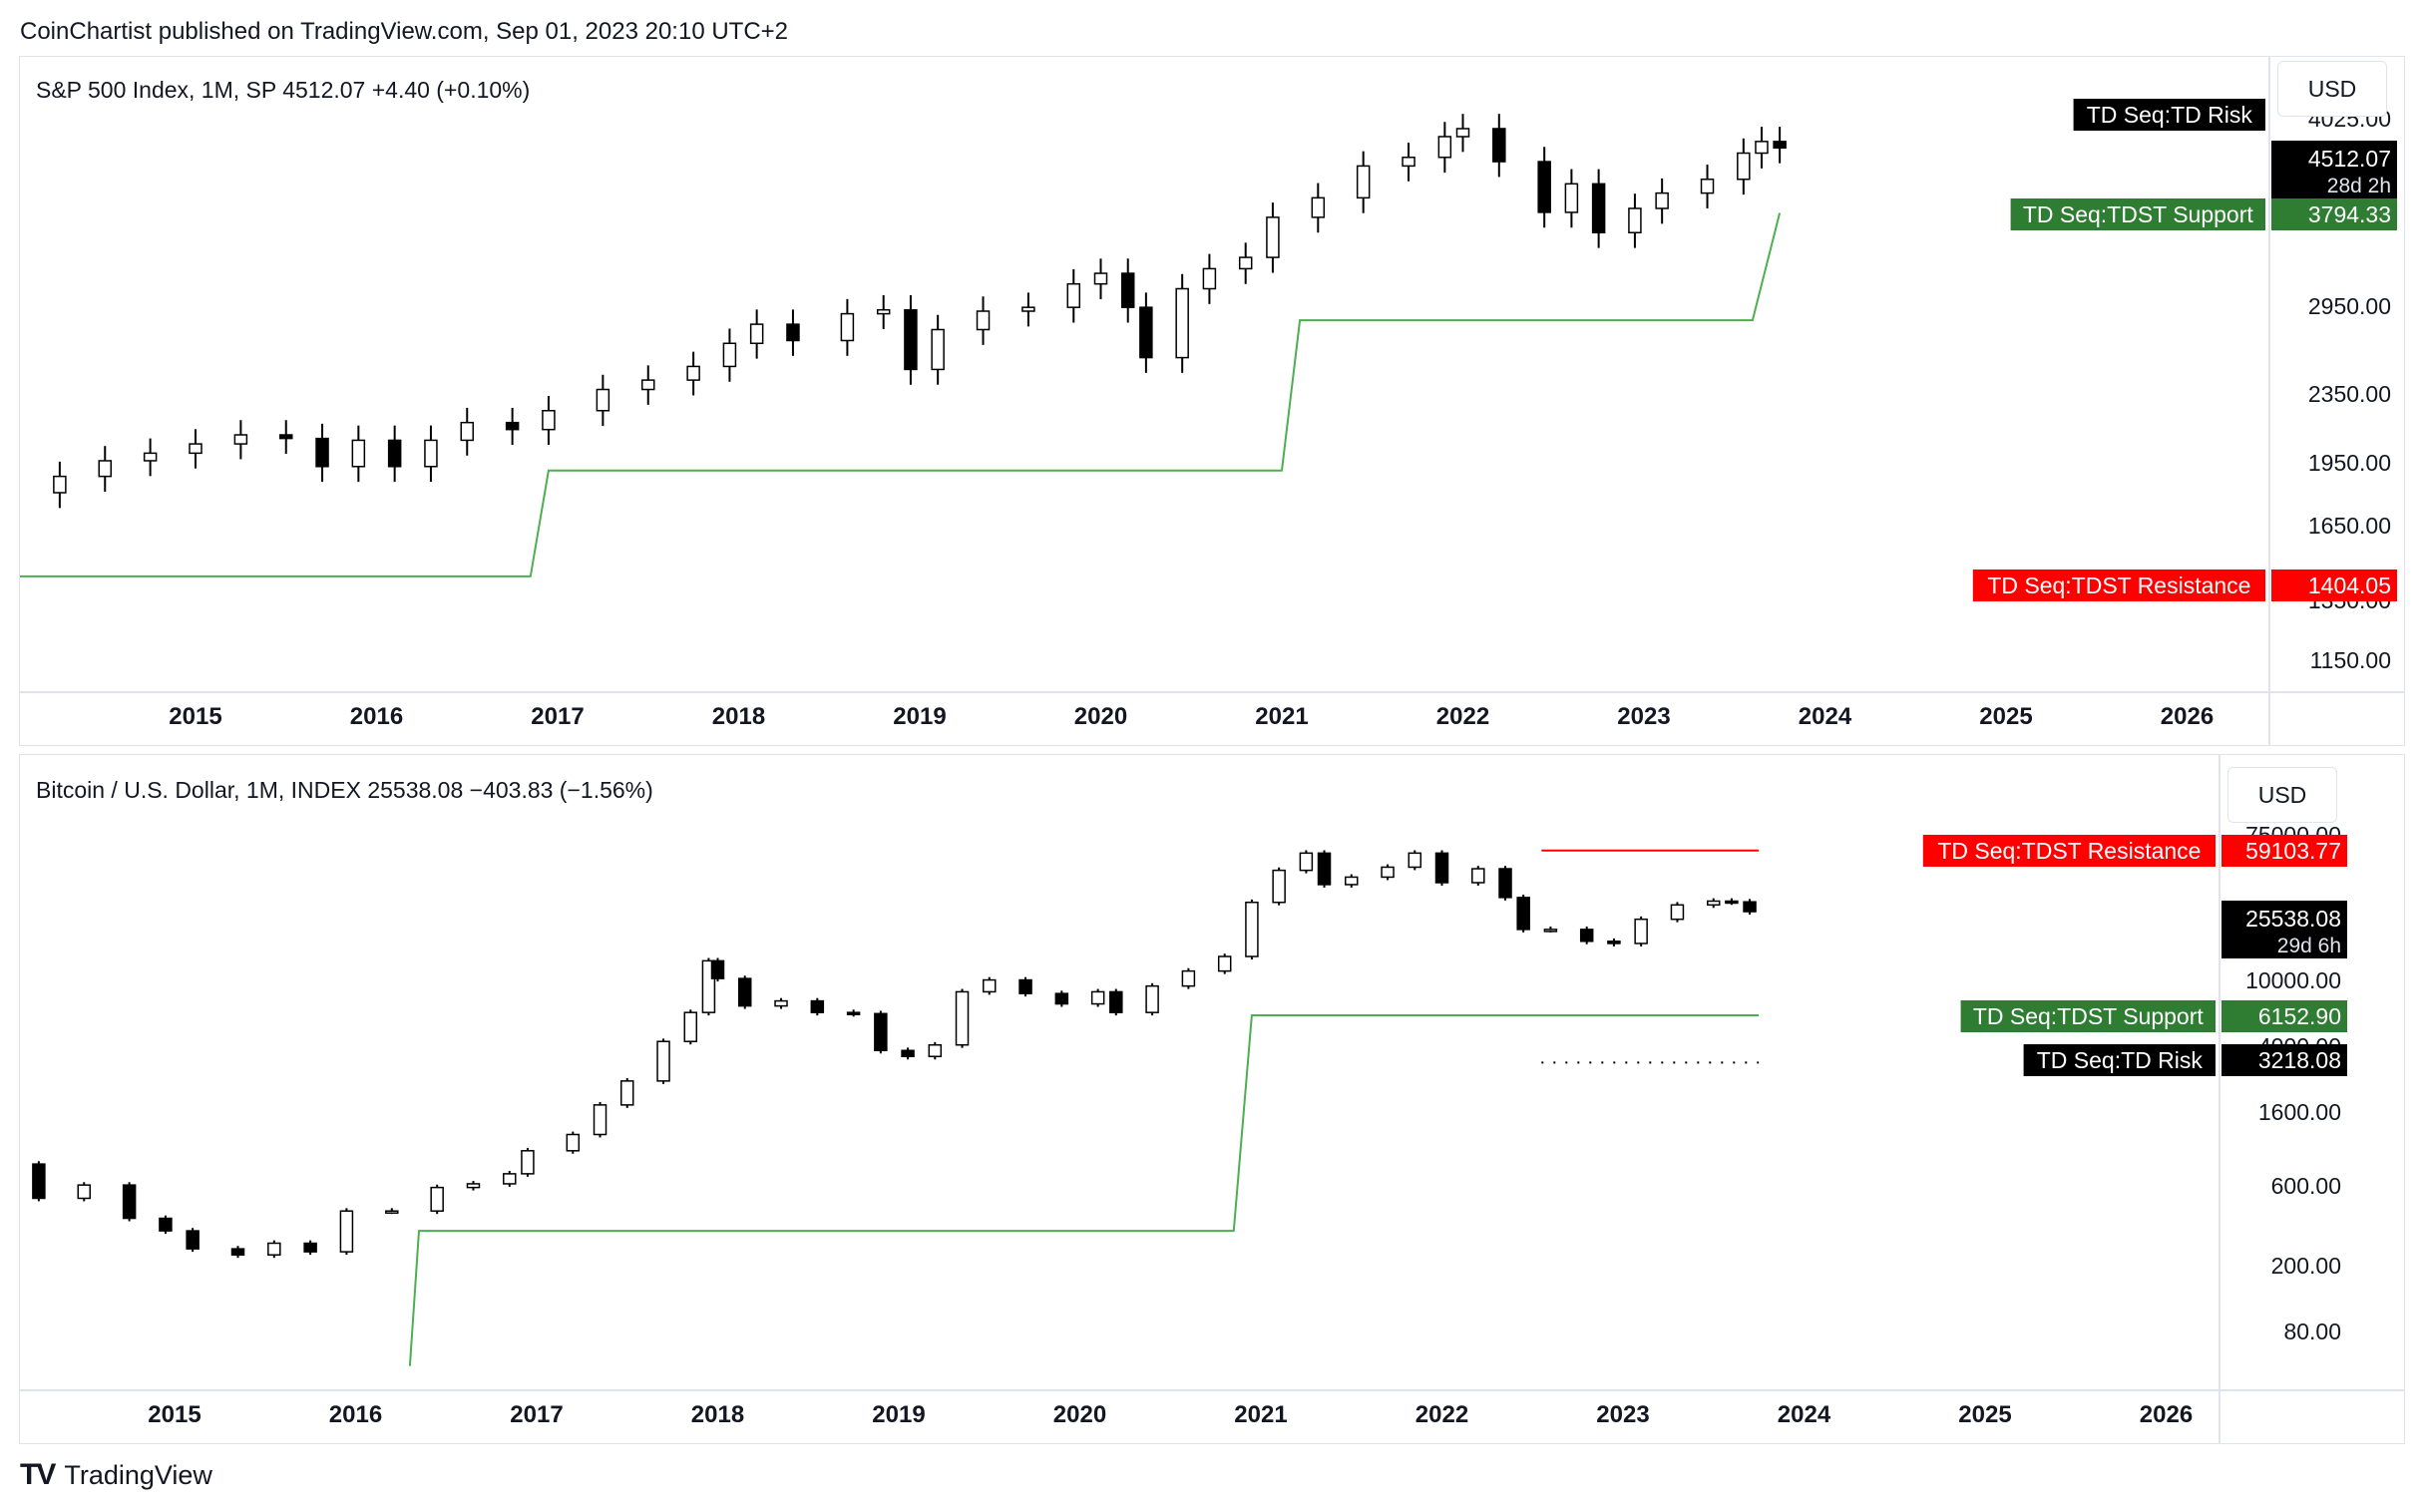 The image size is (2422, 1512). I want to click on tradingview-brand: TV TradingView, so click(116, 1475).